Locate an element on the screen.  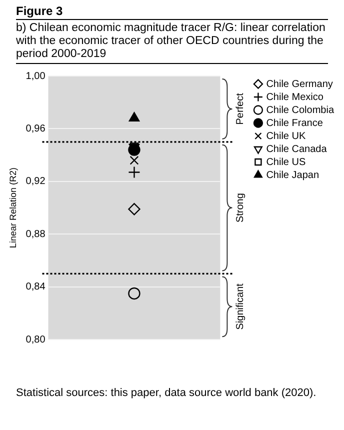
y-tick-label: 0,92 is located at coordinates (36, 182).